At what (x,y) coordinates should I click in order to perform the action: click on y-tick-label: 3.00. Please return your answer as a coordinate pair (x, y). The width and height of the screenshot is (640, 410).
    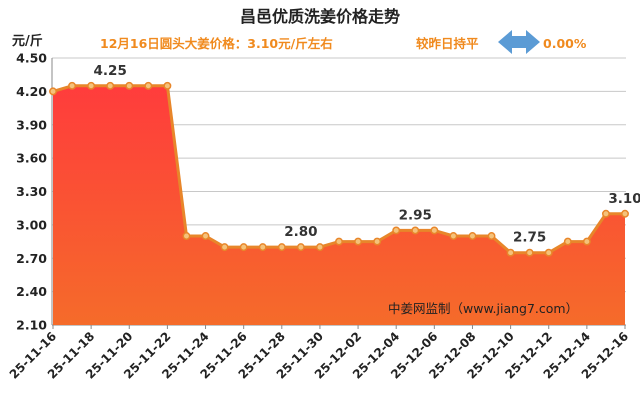
    Looking at the image, I should click on (31, 224).